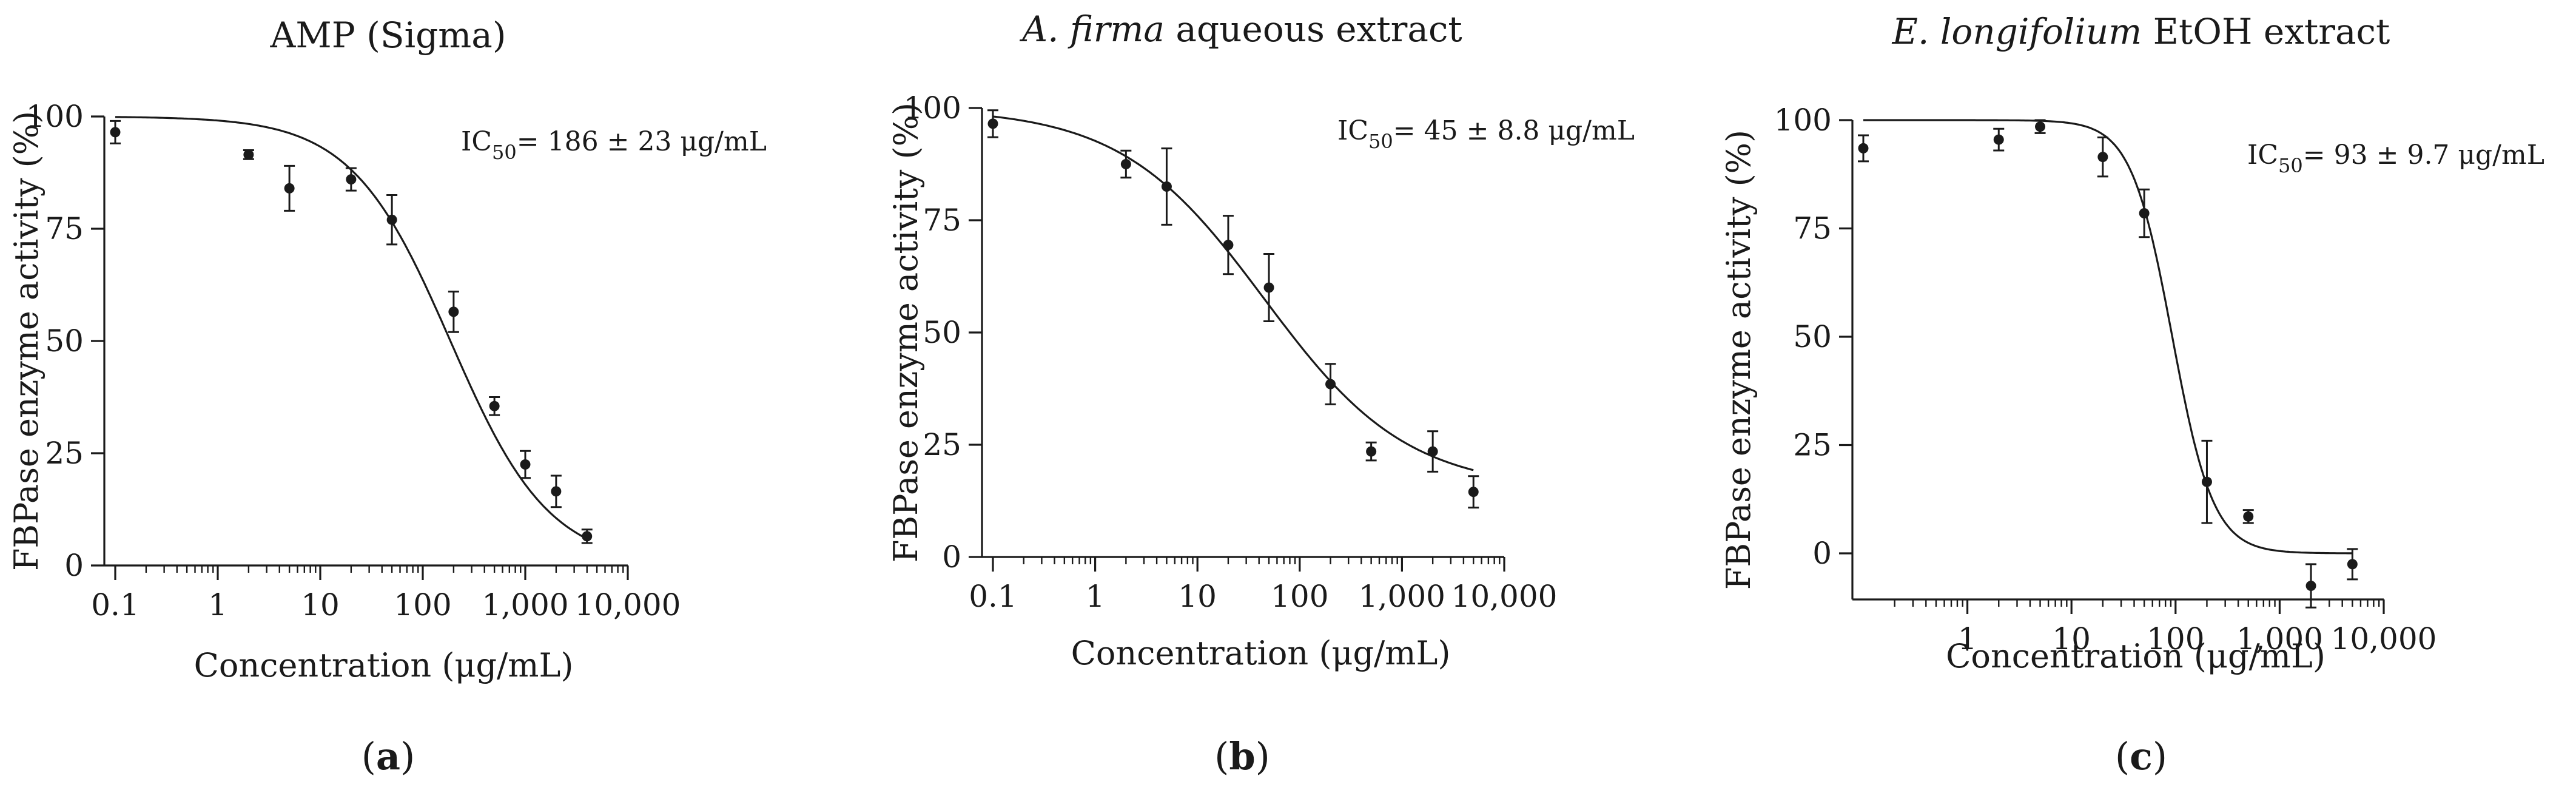 This screenshot has height=793, width=2576. What do you see at coordinates (1092, 29) in the screenshot?
I see `chart-title-part: A. firma` at bounding box center [1092, 29].